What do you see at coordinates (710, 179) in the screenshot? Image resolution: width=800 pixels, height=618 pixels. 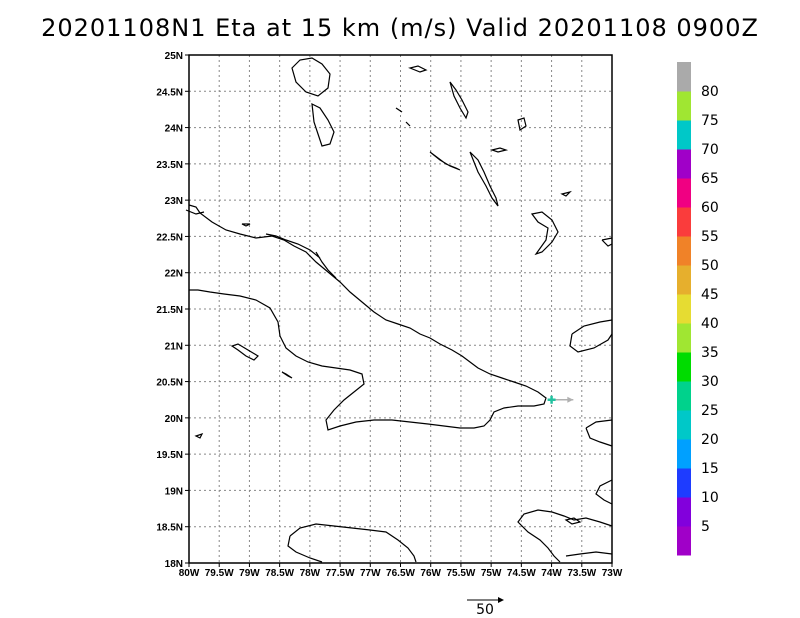 I see `colorbar-label: 65` at bounding box center [710, 179].